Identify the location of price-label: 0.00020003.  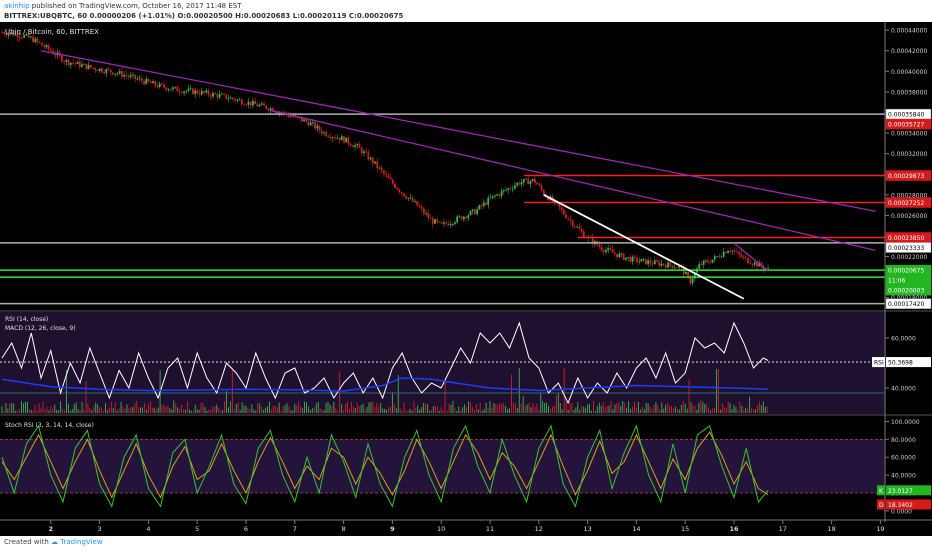
(906, 291).